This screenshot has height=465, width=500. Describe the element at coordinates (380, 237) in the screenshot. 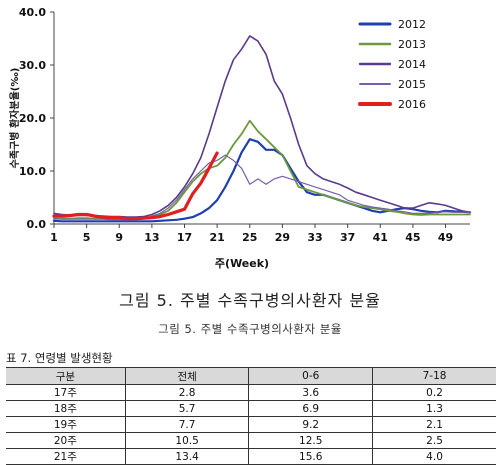

I see `x-tick-label: 41` at that location.